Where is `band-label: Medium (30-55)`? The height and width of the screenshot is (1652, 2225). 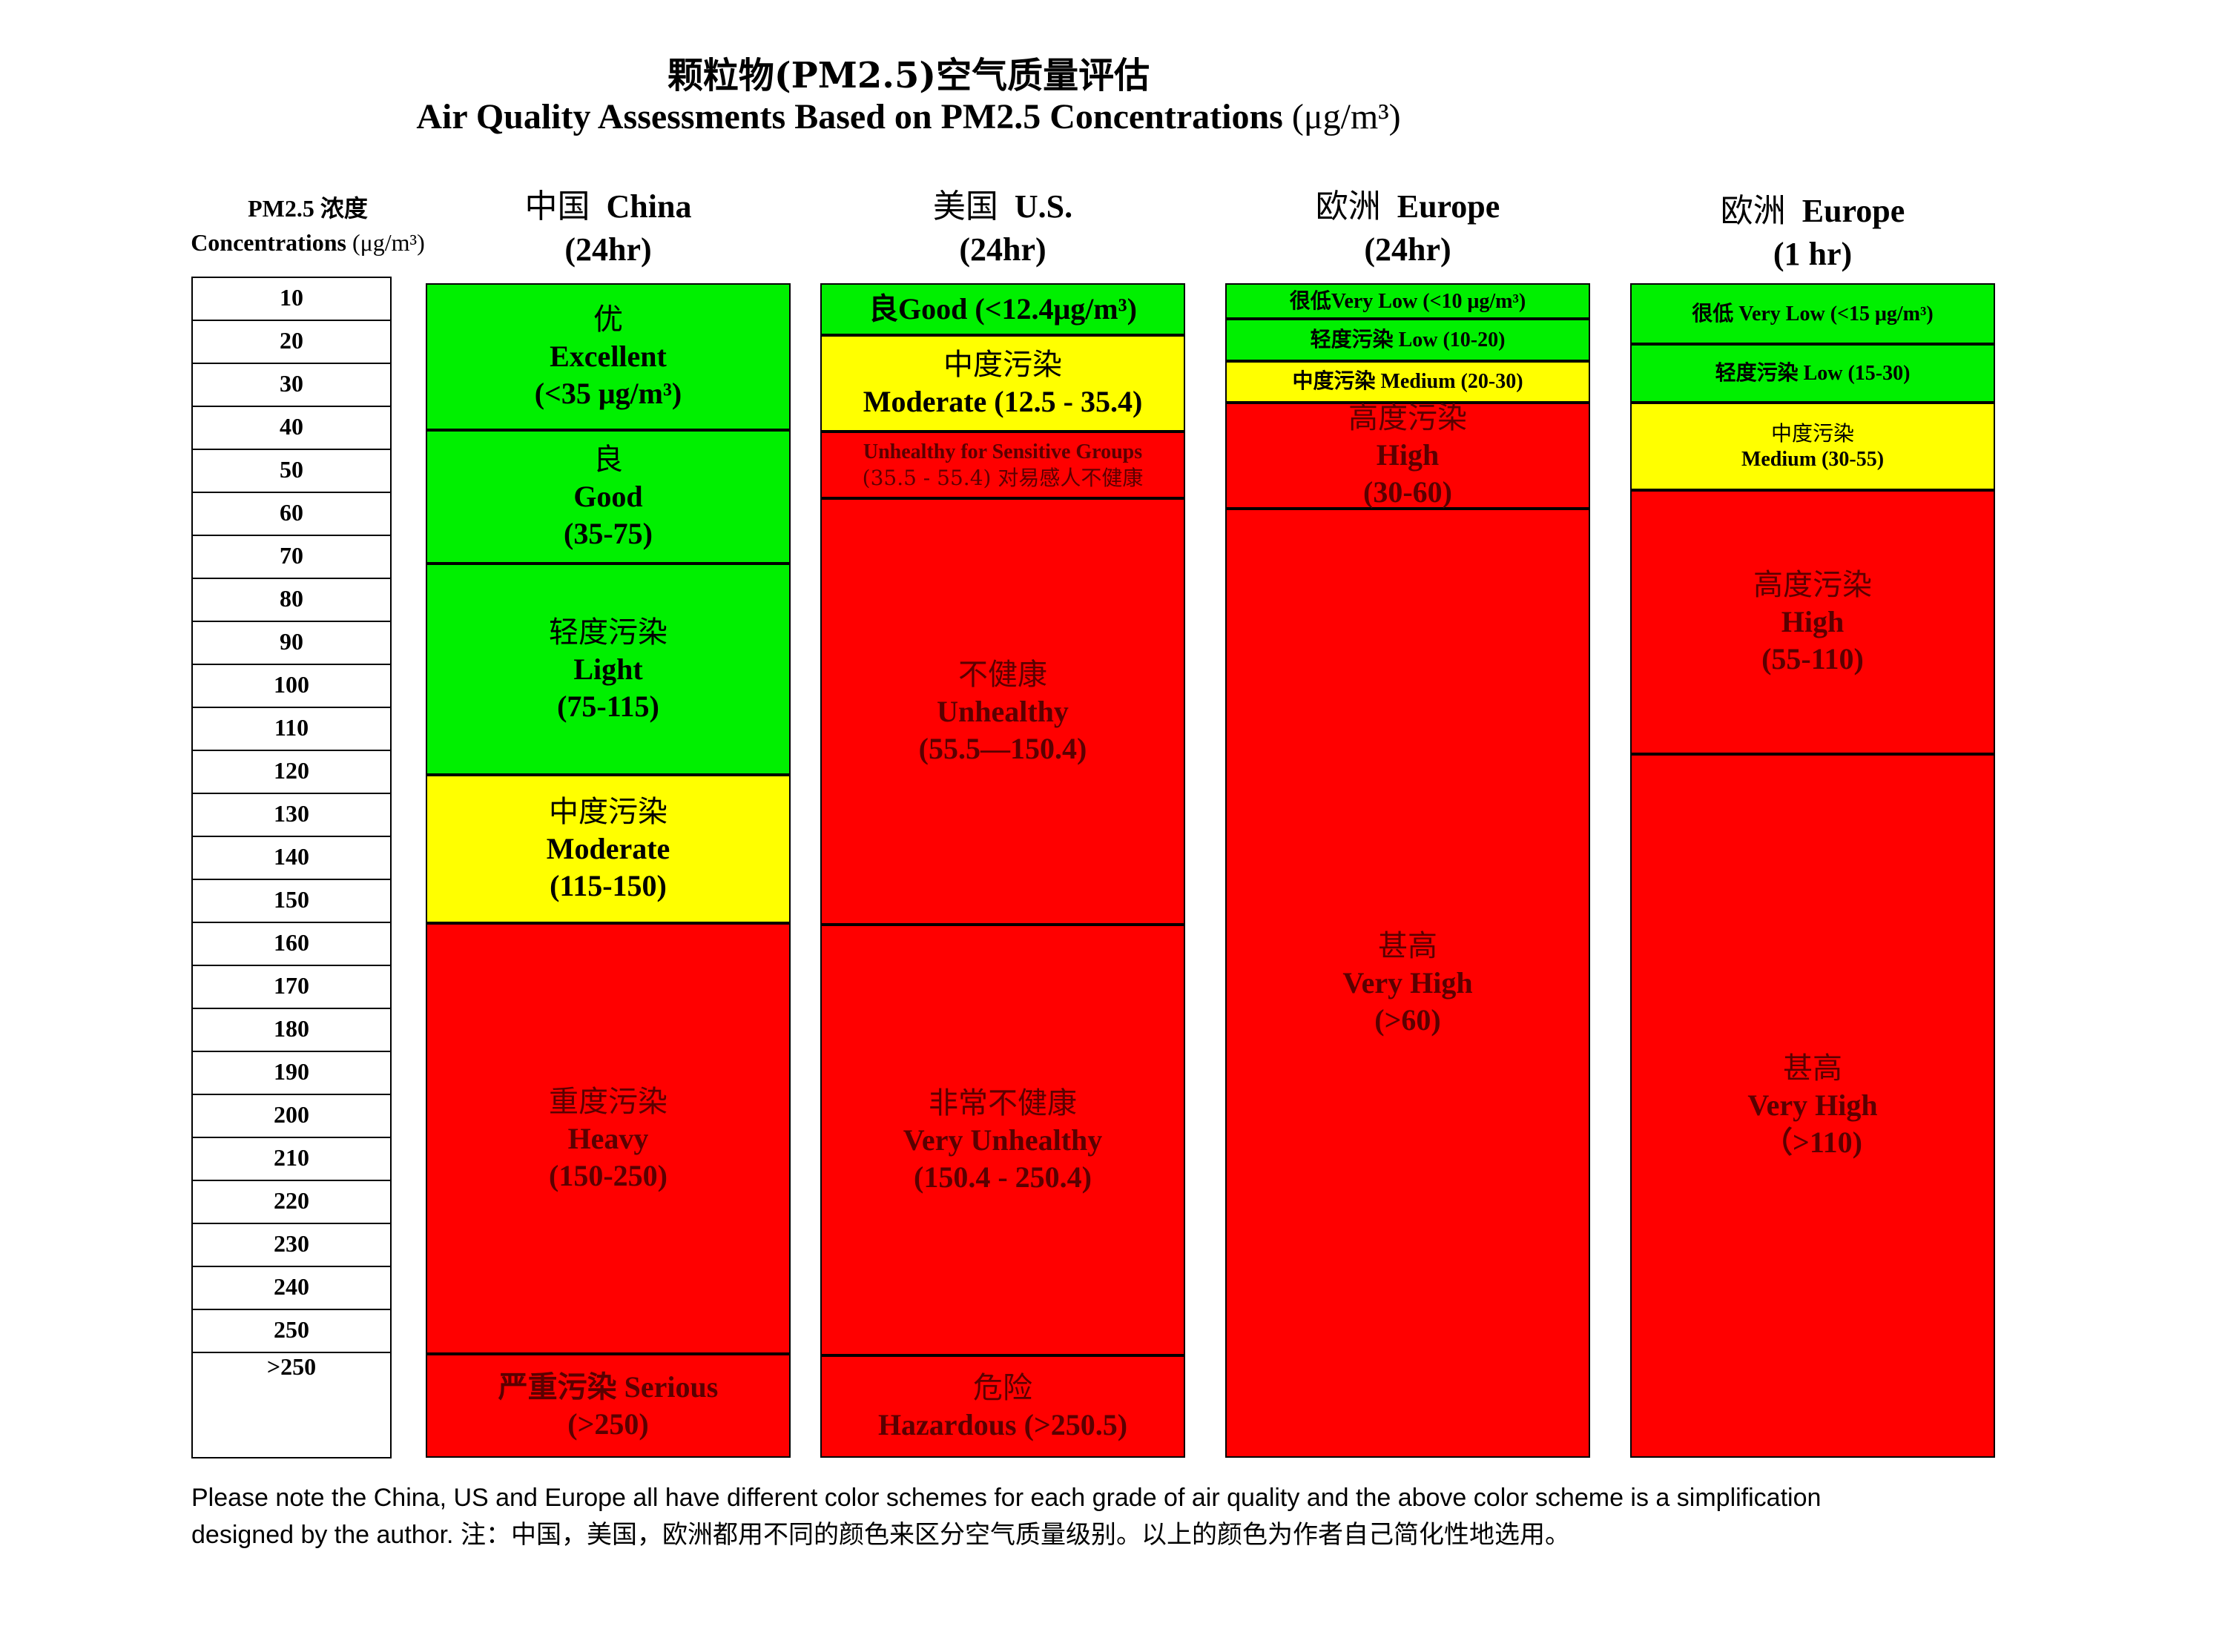 band-label: Medium (30-55) is located at coordinates (1813, 460).